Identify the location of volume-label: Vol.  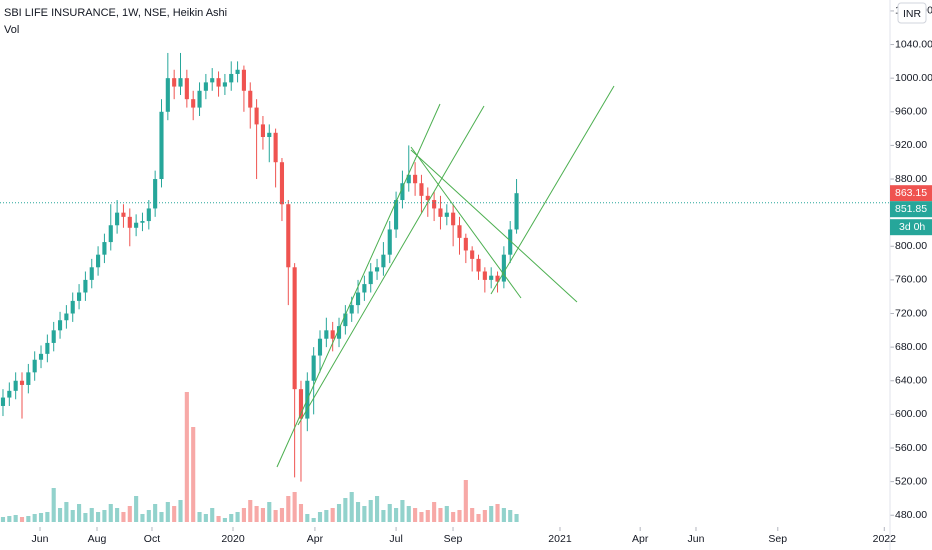
(11, 30).